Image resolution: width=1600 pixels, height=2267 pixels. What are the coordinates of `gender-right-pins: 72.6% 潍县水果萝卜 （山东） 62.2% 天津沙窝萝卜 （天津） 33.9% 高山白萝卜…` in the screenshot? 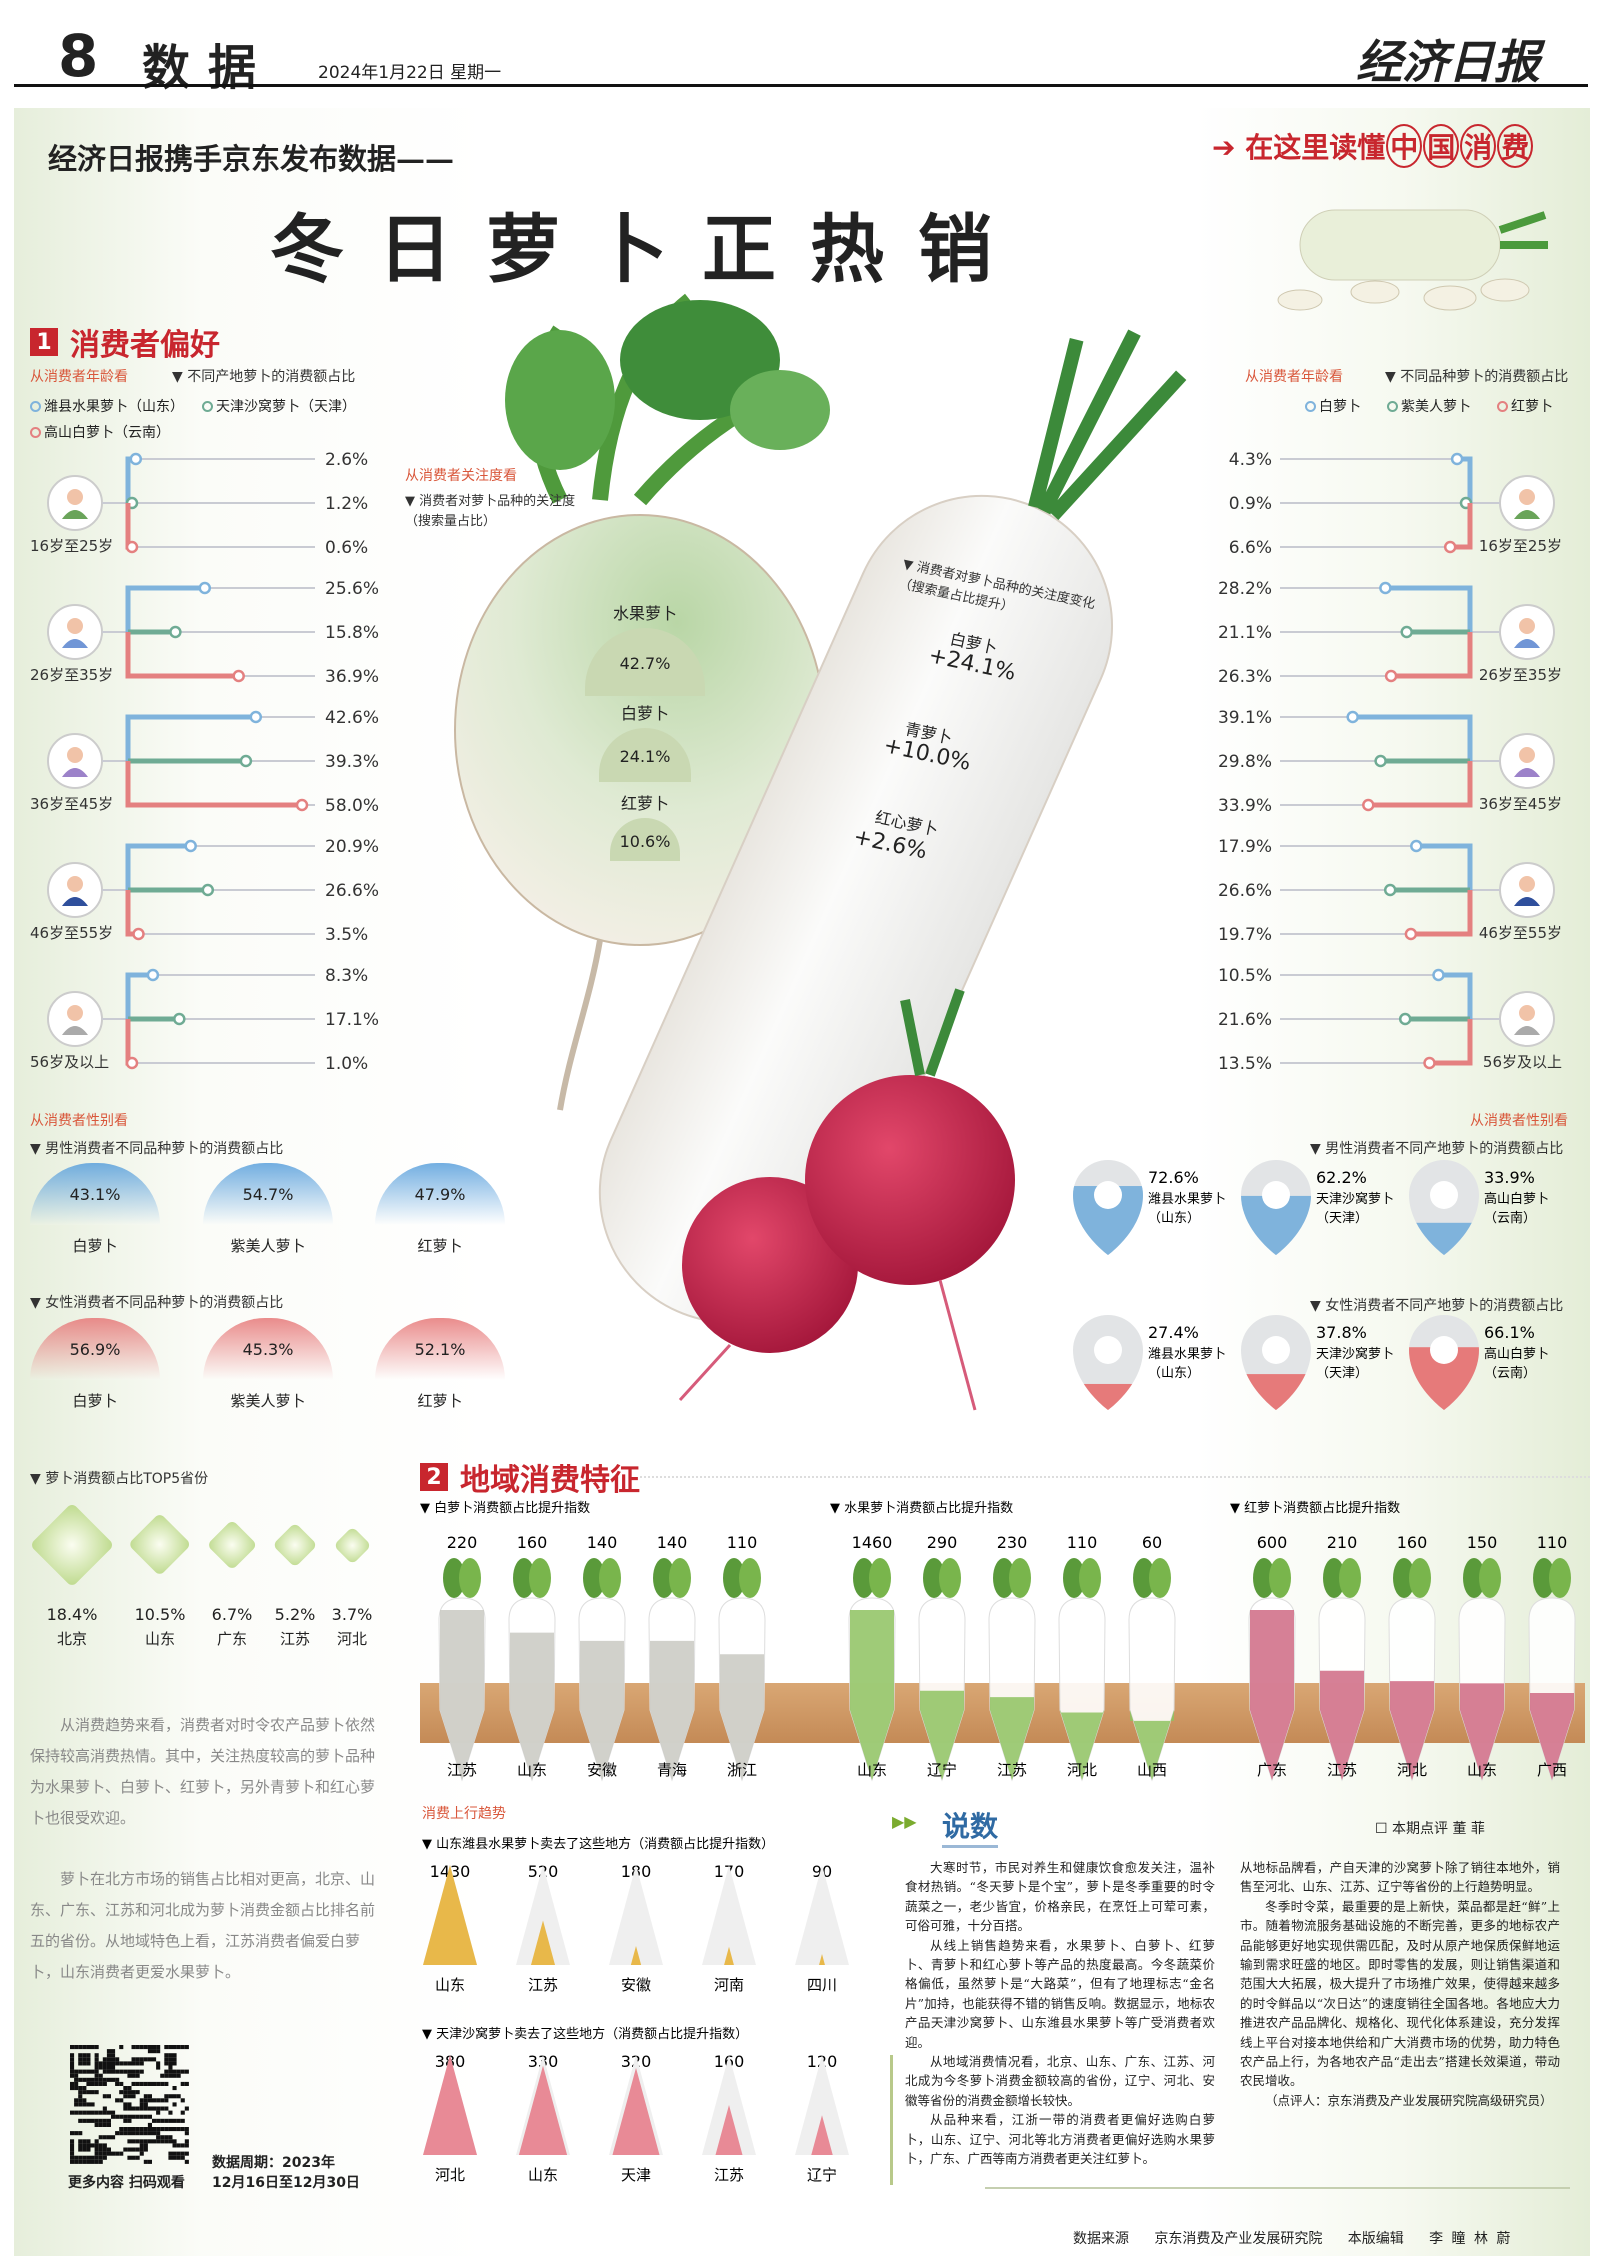 It's located at (1311, 1285).